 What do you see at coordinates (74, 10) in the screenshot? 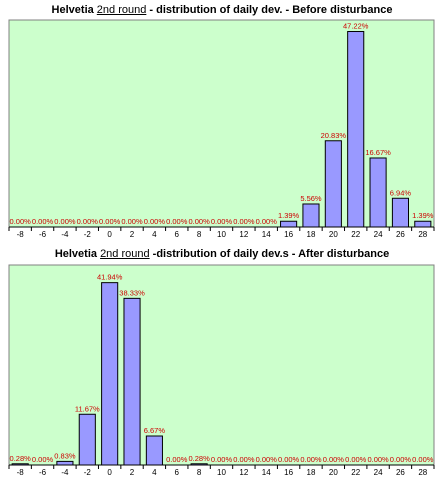
I see `chart-title-before-part-a: Helvetia` at bounding box center [74, 10].